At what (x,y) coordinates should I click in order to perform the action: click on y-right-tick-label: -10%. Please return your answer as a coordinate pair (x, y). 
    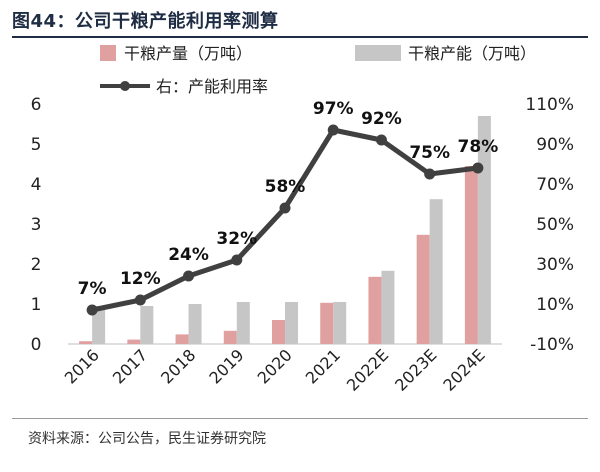
    Looking at the image, I should click on (552, 345).